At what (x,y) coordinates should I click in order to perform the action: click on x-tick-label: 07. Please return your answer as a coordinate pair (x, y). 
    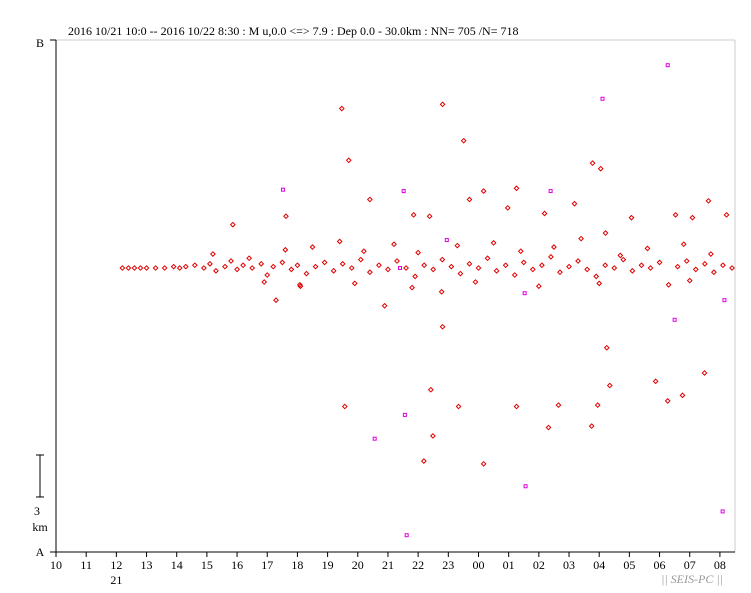
    Looking at the image, I should click on (690, 565).